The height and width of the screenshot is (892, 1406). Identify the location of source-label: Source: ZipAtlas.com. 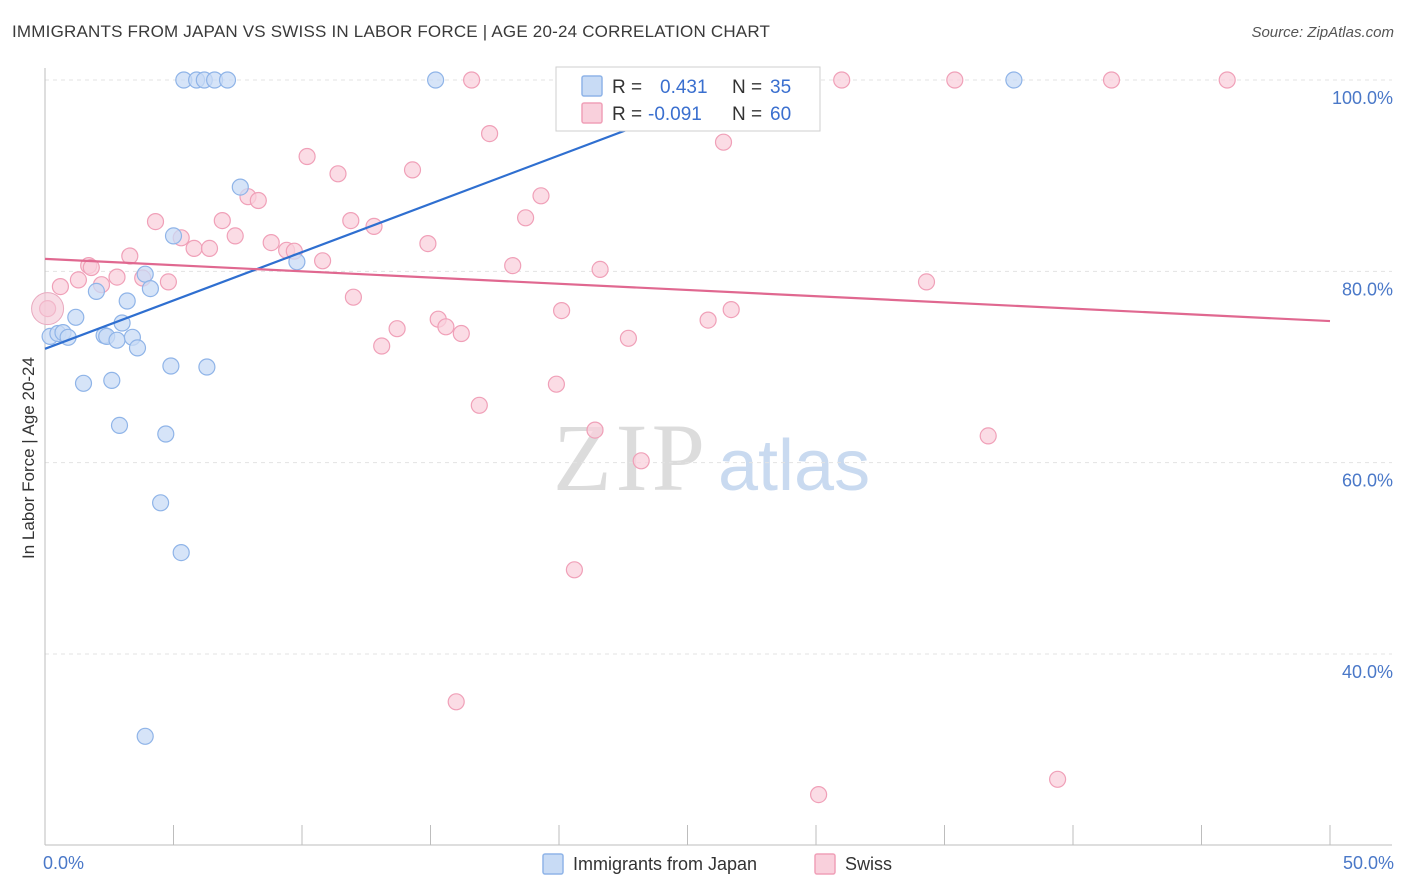
(1322, 32).